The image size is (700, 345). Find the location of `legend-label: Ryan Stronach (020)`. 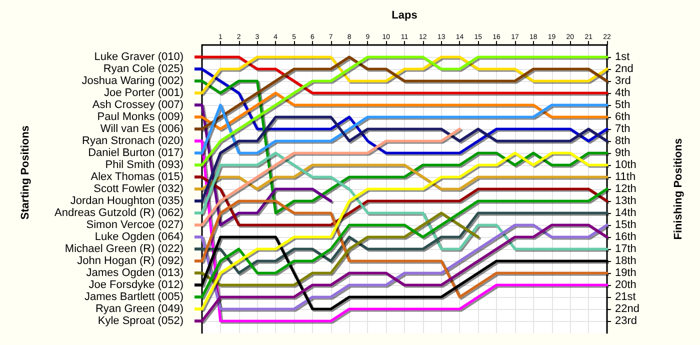

legend-label: Ryan Stronach (020) is located at coordinates (133, 141).